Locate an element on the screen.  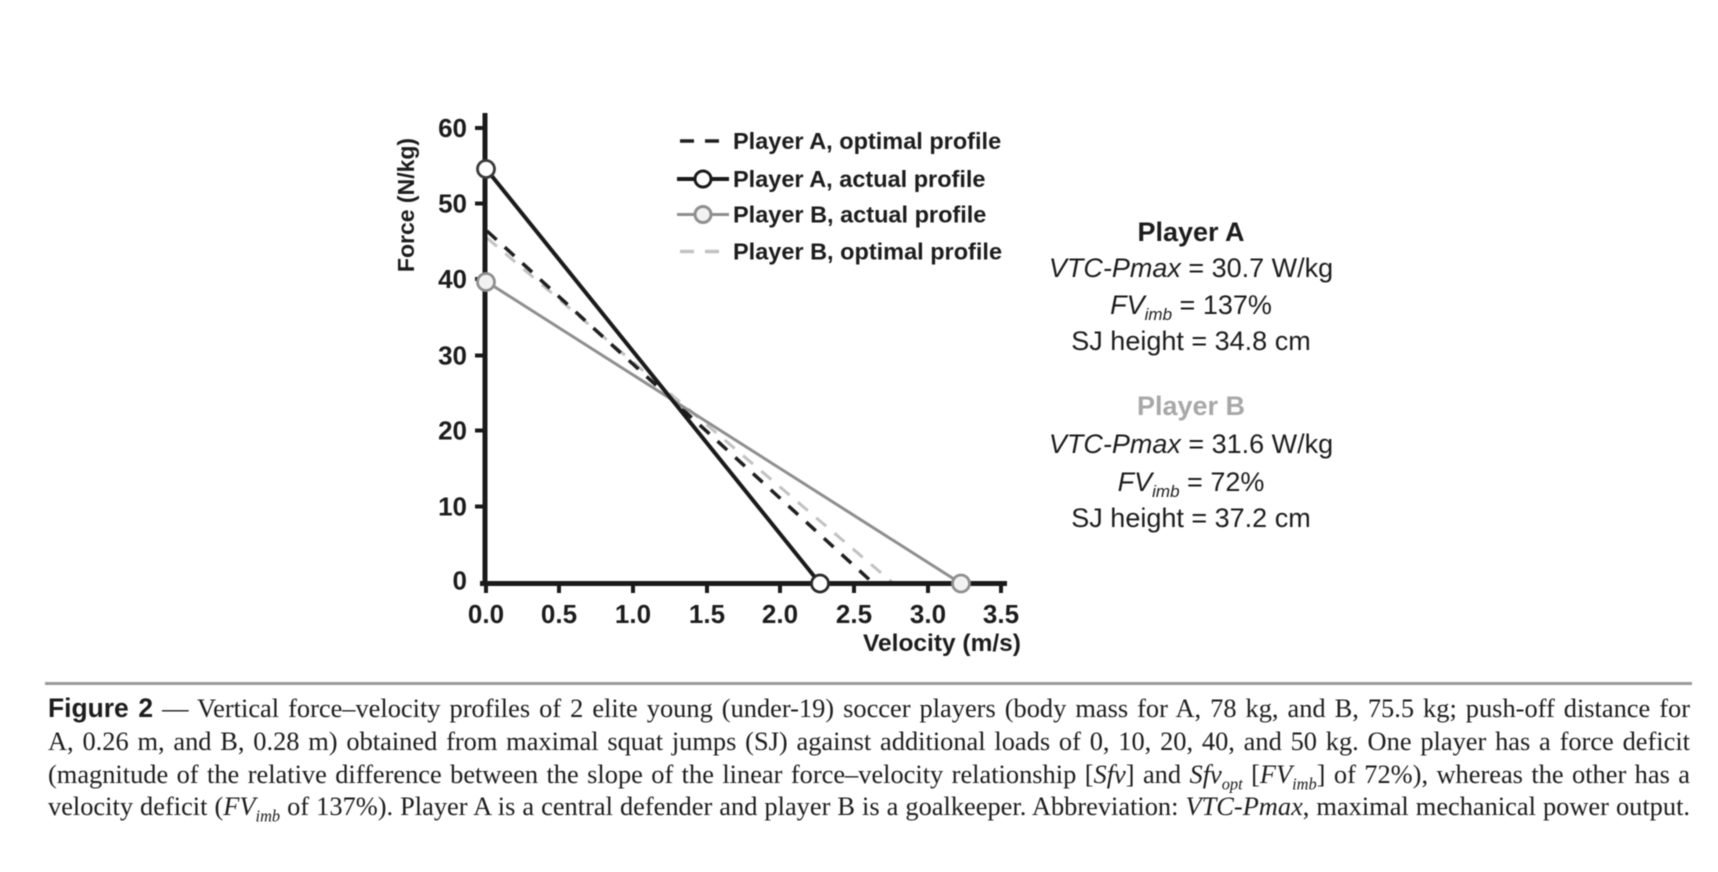
svg-text: 3.0 is located at coordinates (928, 614).